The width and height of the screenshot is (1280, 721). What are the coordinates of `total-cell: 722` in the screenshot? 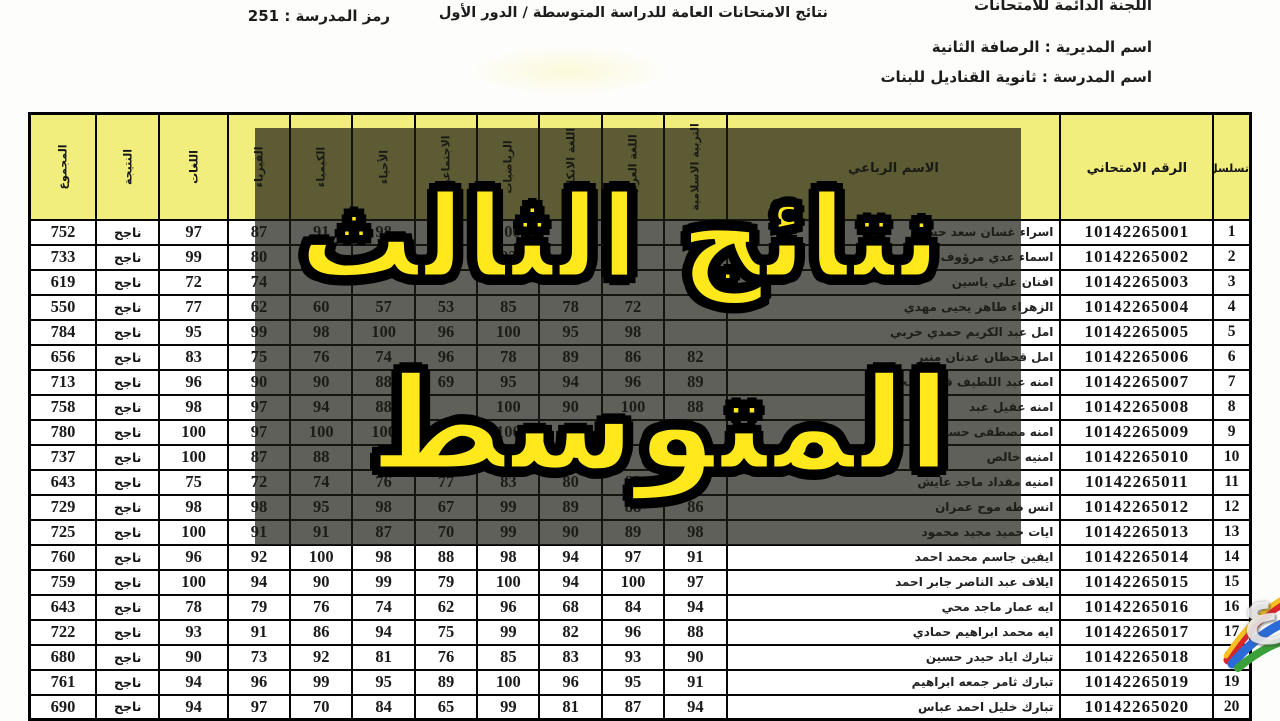 It's located at (63, 632).